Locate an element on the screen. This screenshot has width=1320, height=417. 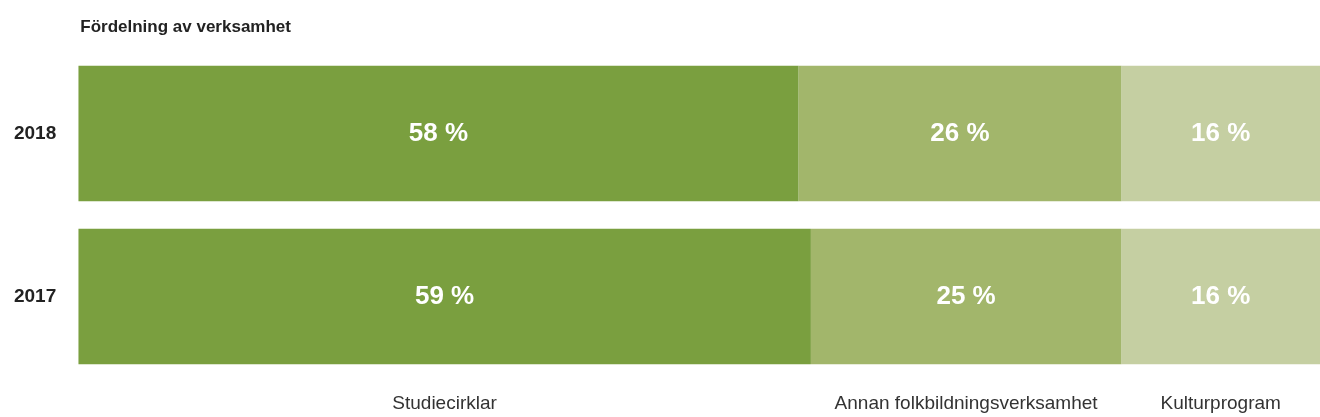
y-tick-label: 2017 is located at coordinates (35, 295).